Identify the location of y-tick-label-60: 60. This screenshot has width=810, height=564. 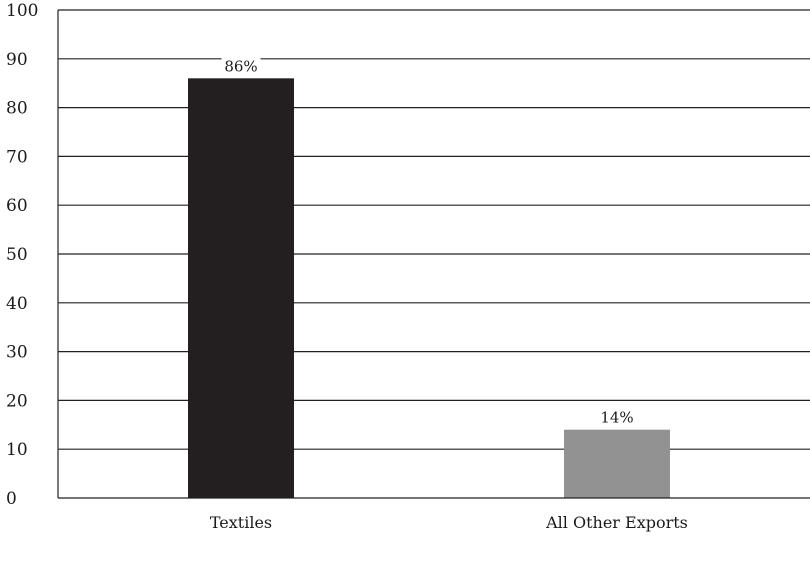
(17, 206).